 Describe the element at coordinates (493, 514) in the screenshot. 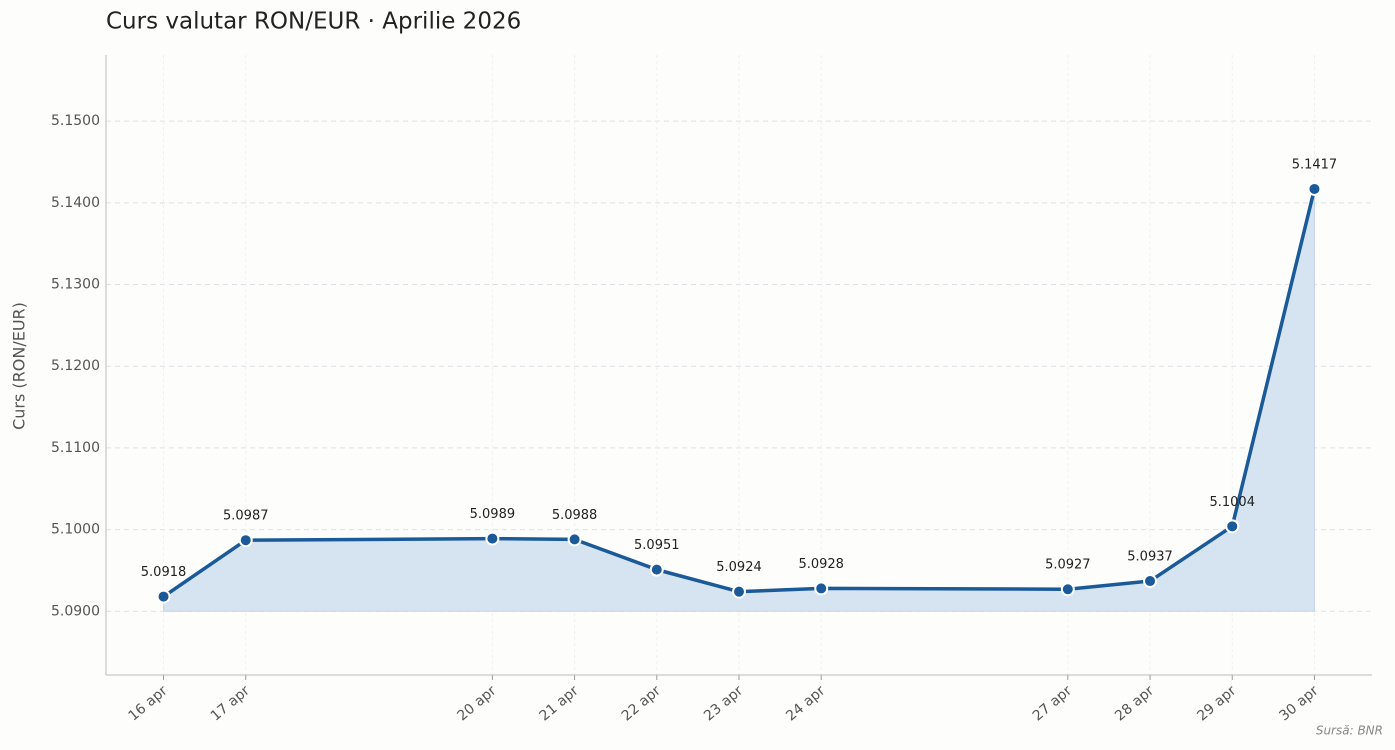

I see `data-label: 5.0989` at that location.